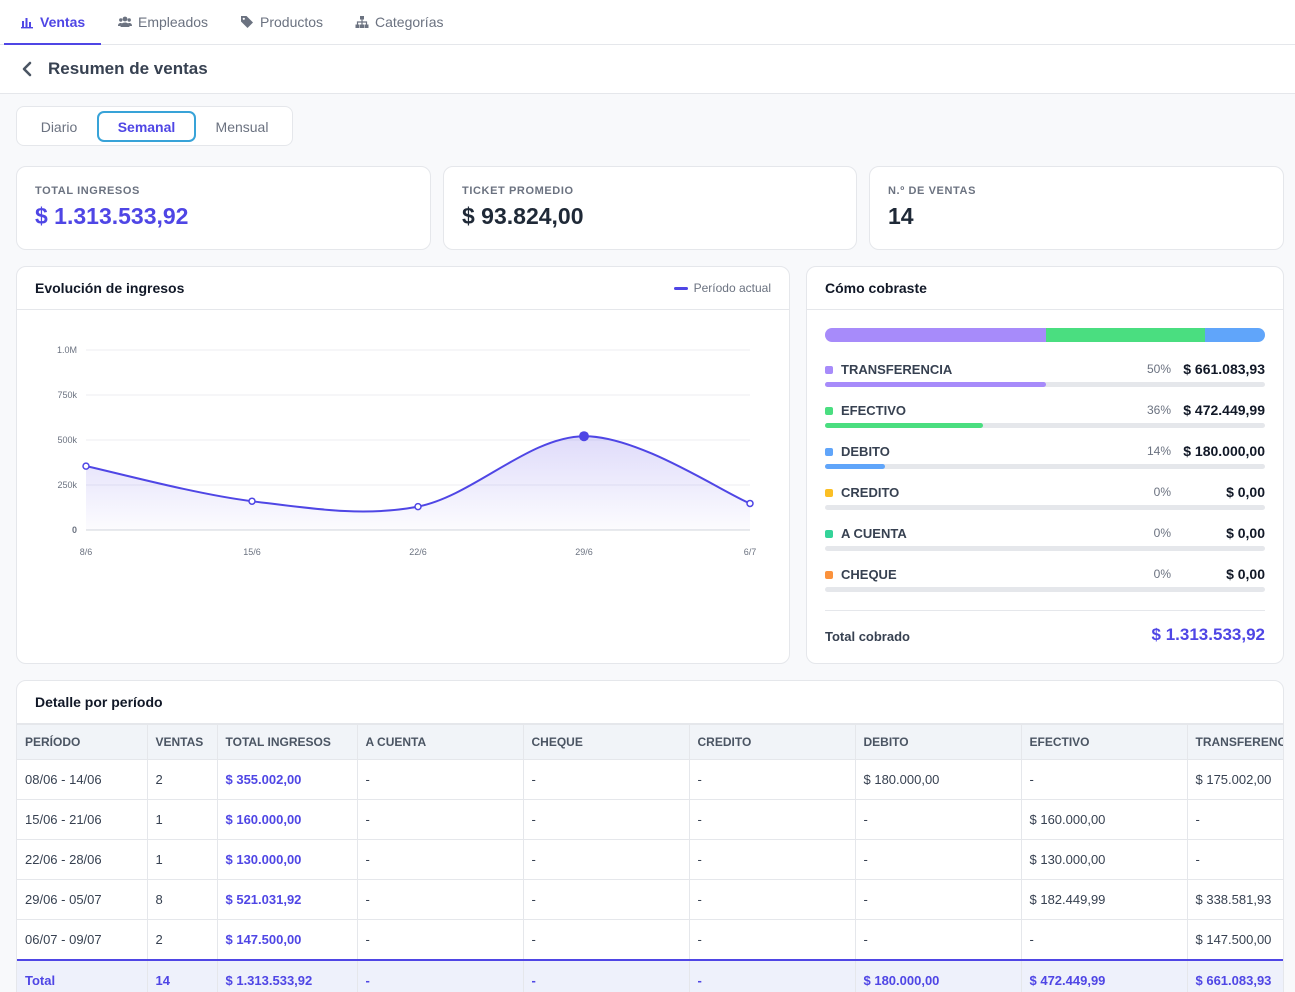 This screenshot has width=1295, height=992. What do you see at coordinates (1045, 610) in the screenshot?
I see `divider` at bounding box center [1045, 610].